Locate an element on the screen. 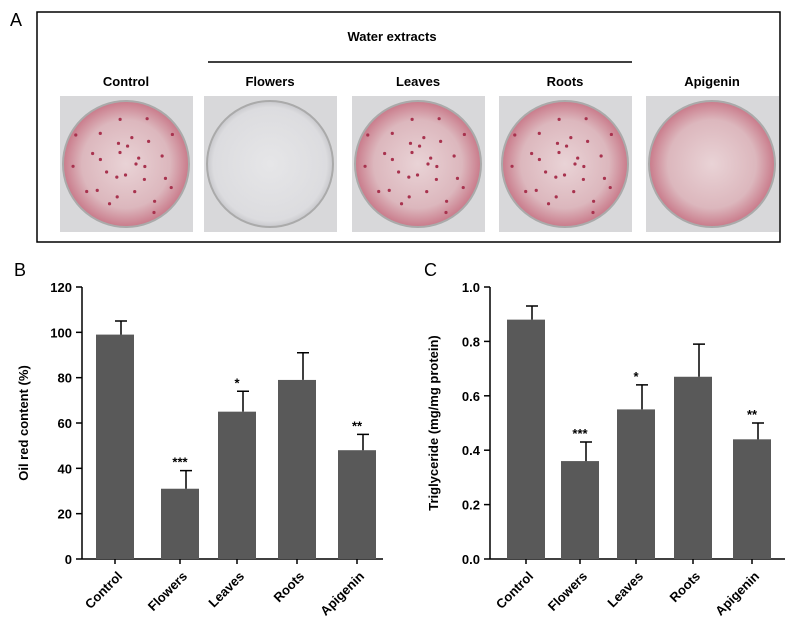  panel-label: C is located at coordinates (430, 270).